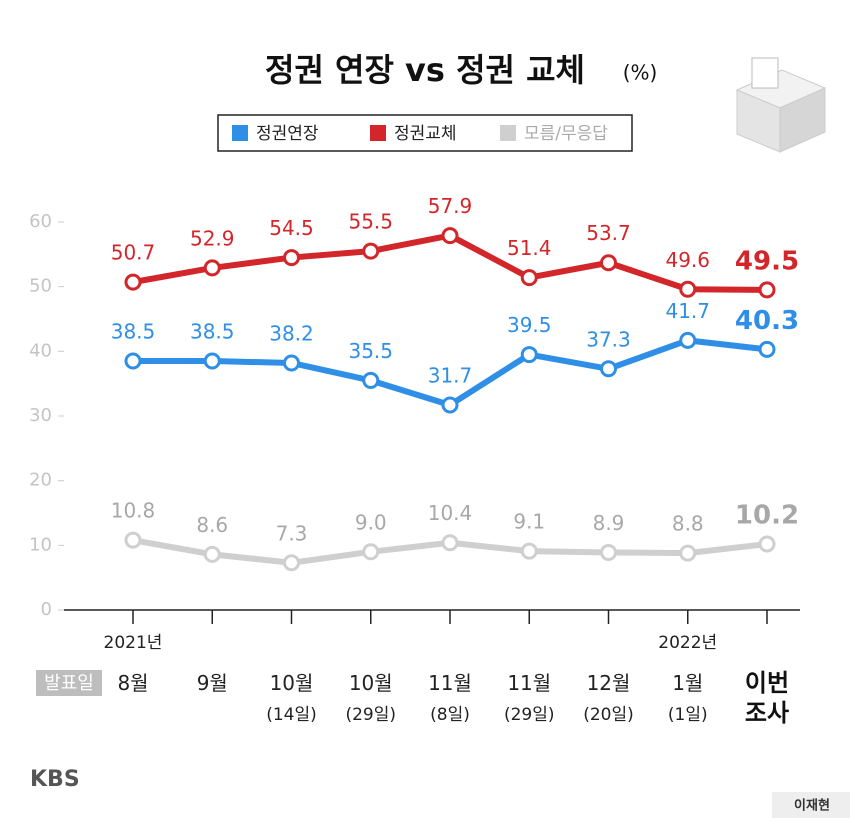 This screenshot has width=850, height=818. Describe the element at coordinates (781, 105) in the screenshot. I see `ballot-box-icon` at that location.